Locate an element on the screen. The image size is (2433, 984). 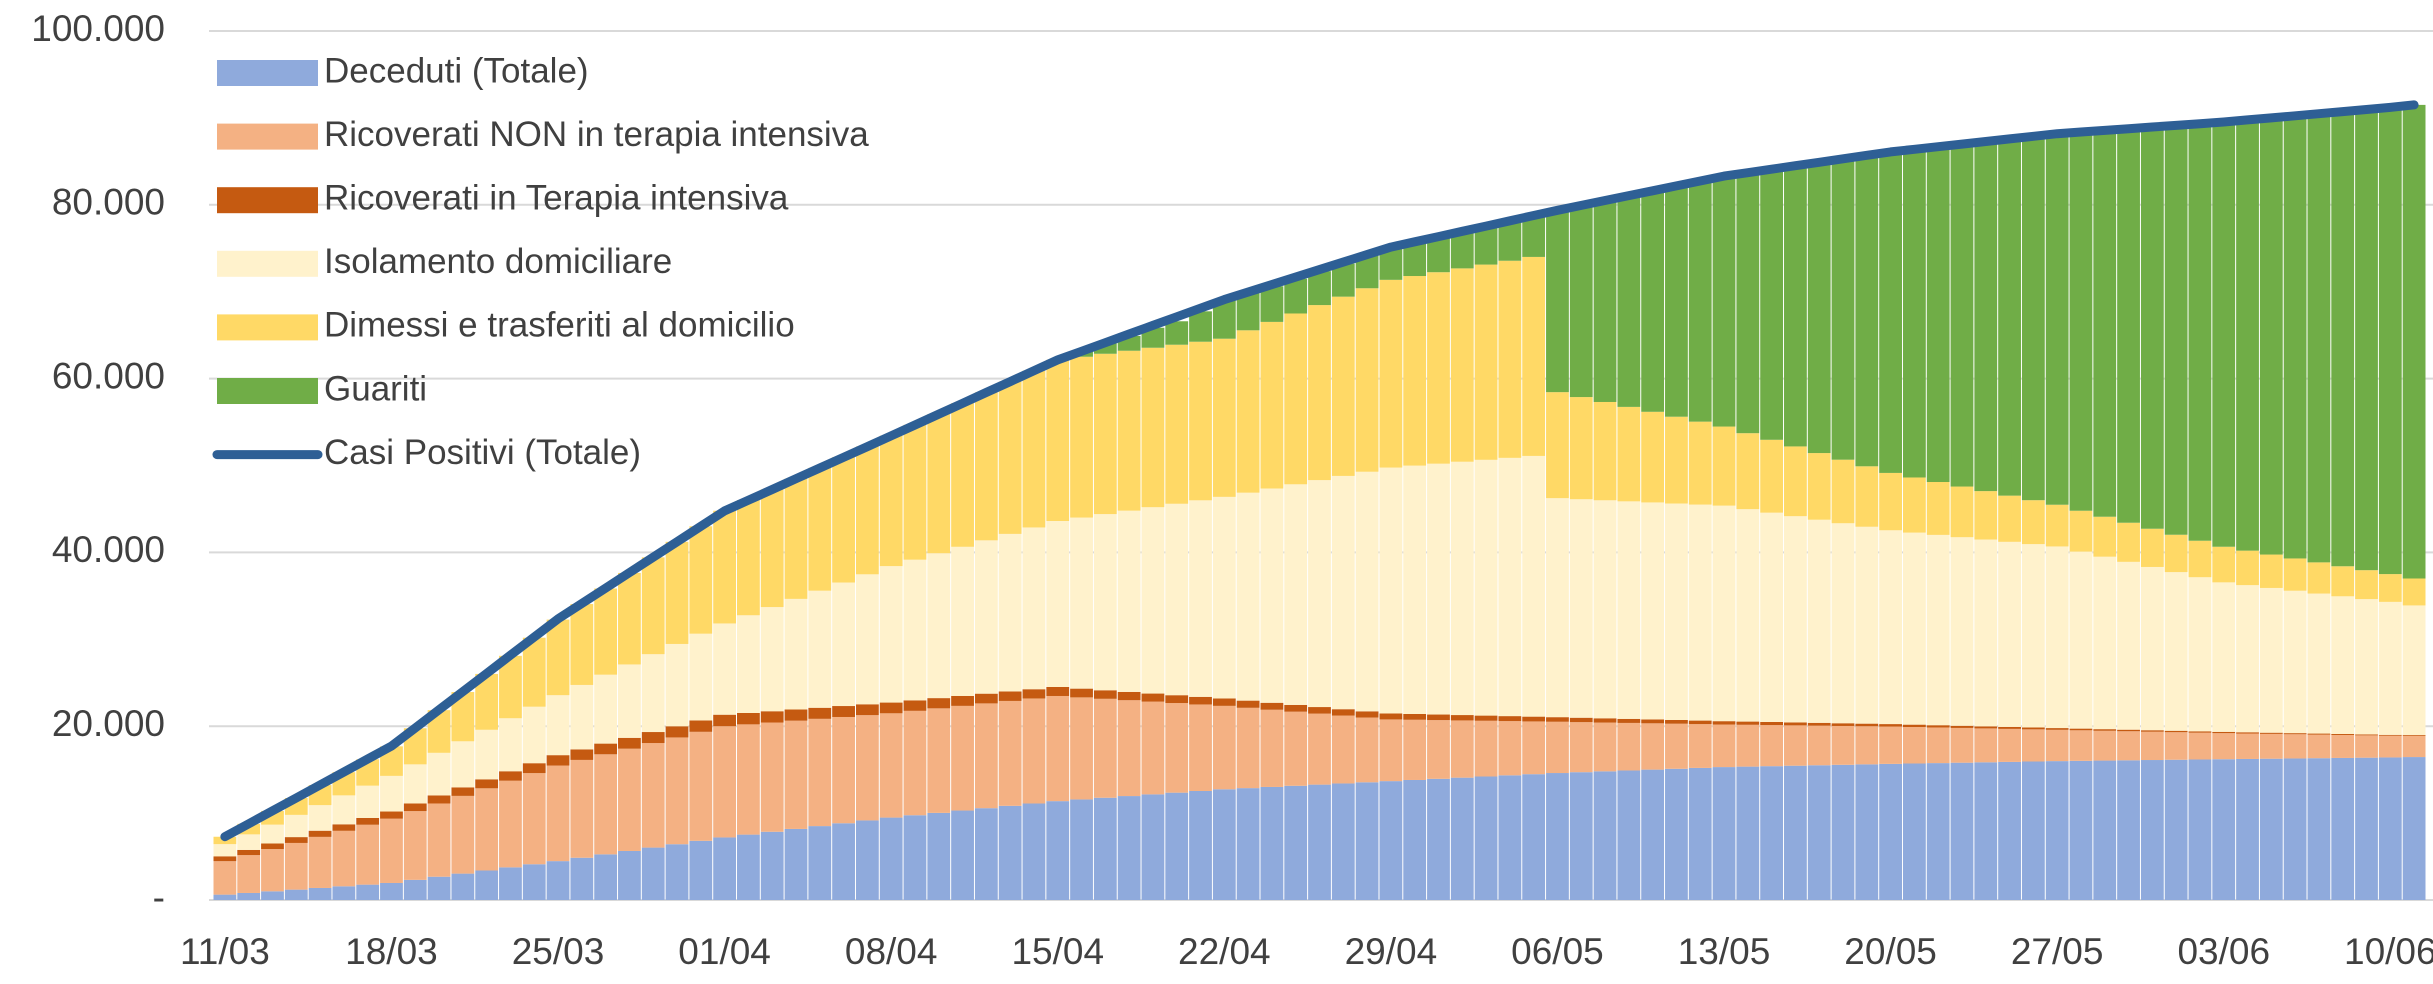
x-tick-label: 03/06 is located at coordinates (2223, 951).